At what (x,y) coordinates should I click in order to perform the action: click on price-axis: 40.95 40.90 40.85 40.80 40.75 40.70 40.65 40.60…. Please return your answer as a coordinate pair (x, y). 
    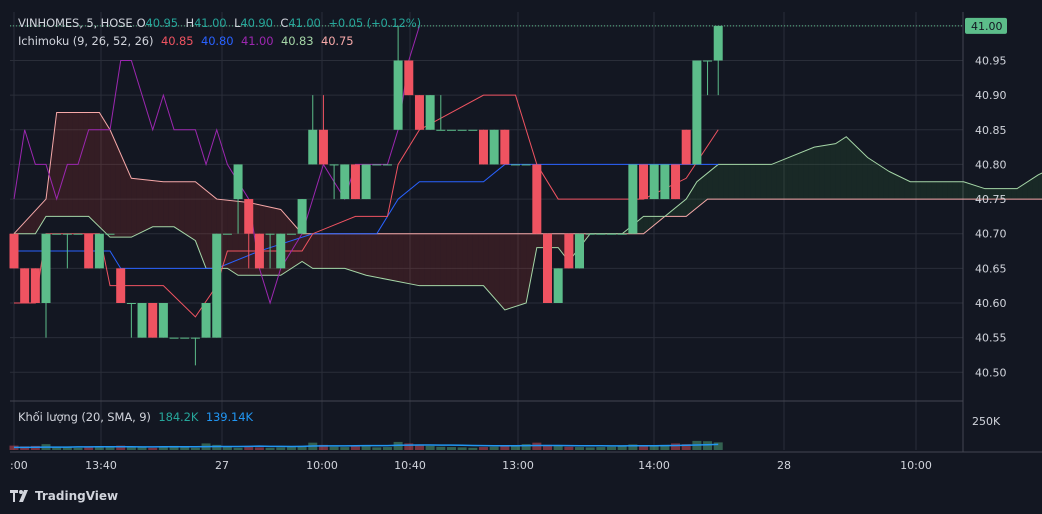
    Looking at the image, I should click on (986, 222).